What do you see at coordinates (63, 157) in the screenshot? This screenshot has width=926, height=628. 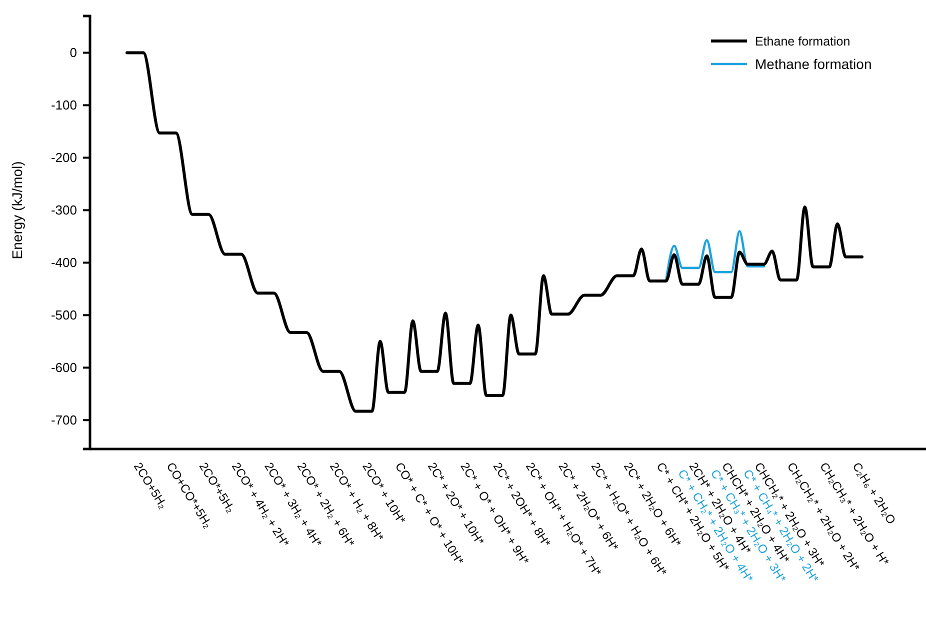 I see `y-tick-label: -200` at bounding box center [63, 157].